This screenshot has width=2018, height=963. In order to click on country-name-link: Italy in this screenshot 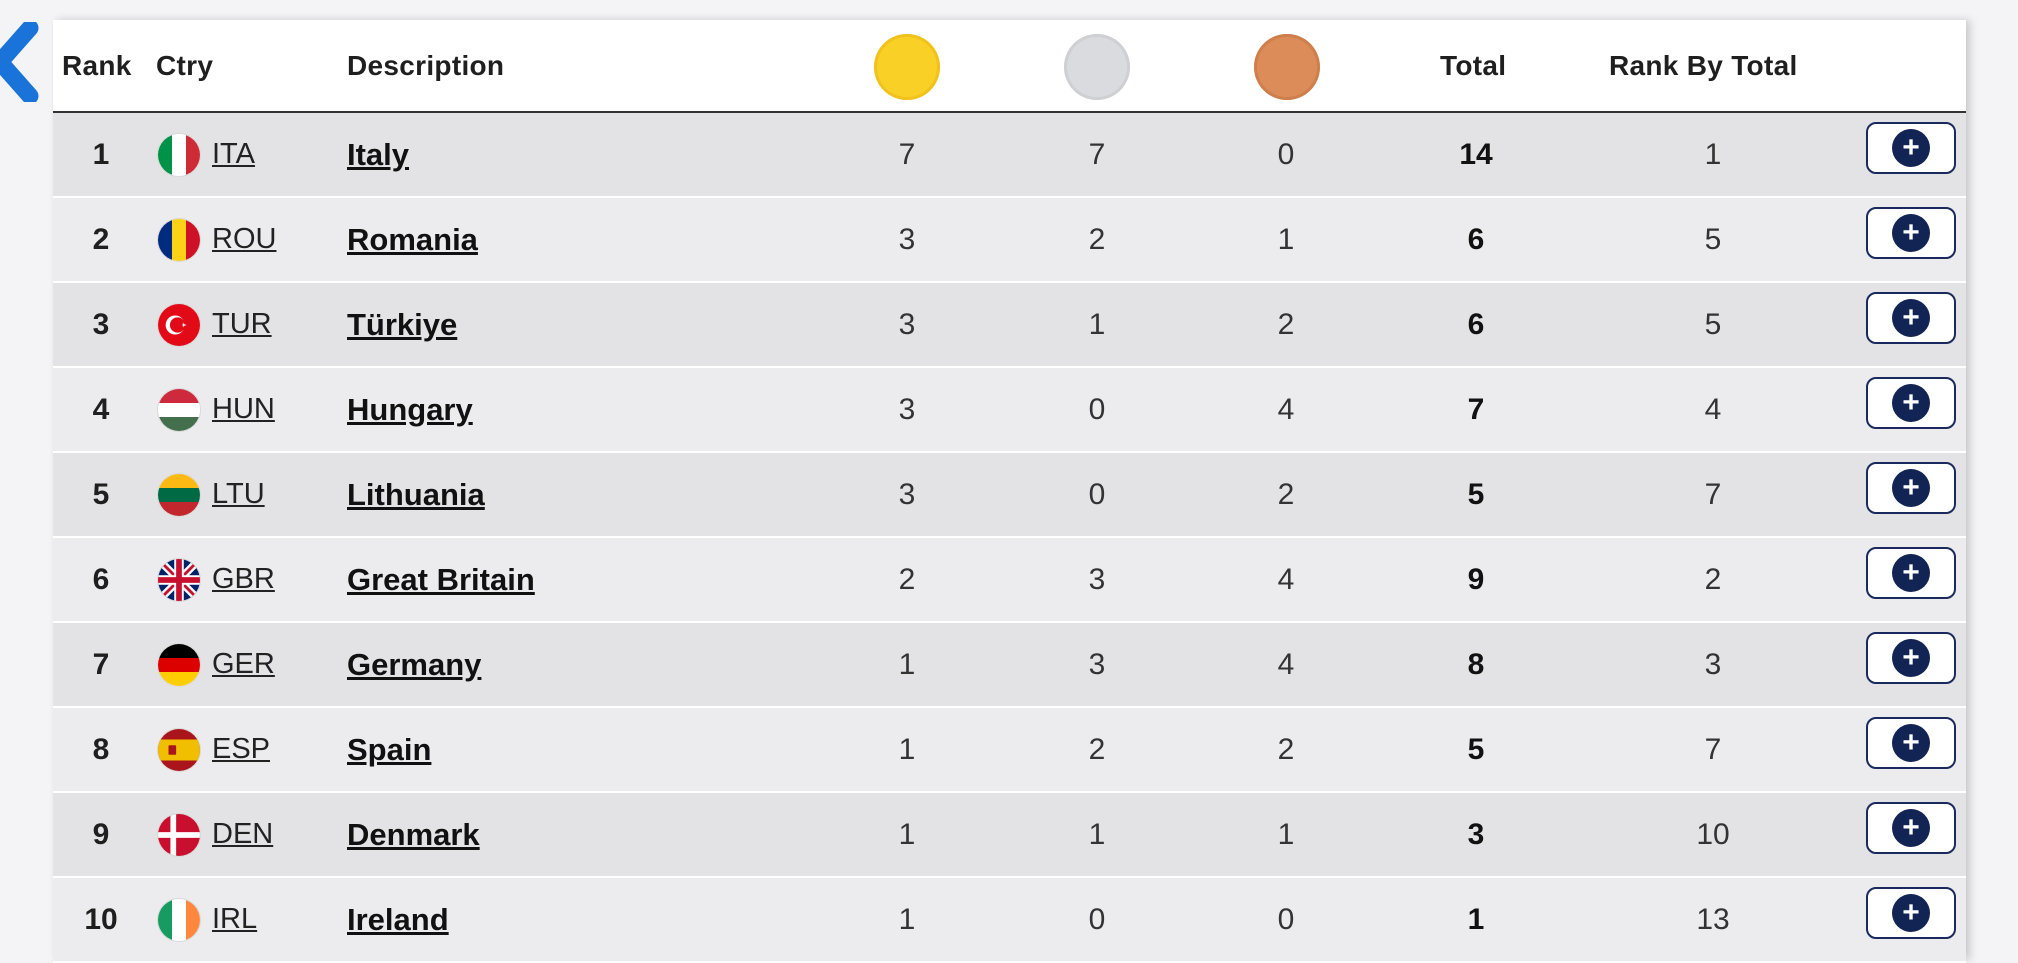, I will do `click(378, 154)`.